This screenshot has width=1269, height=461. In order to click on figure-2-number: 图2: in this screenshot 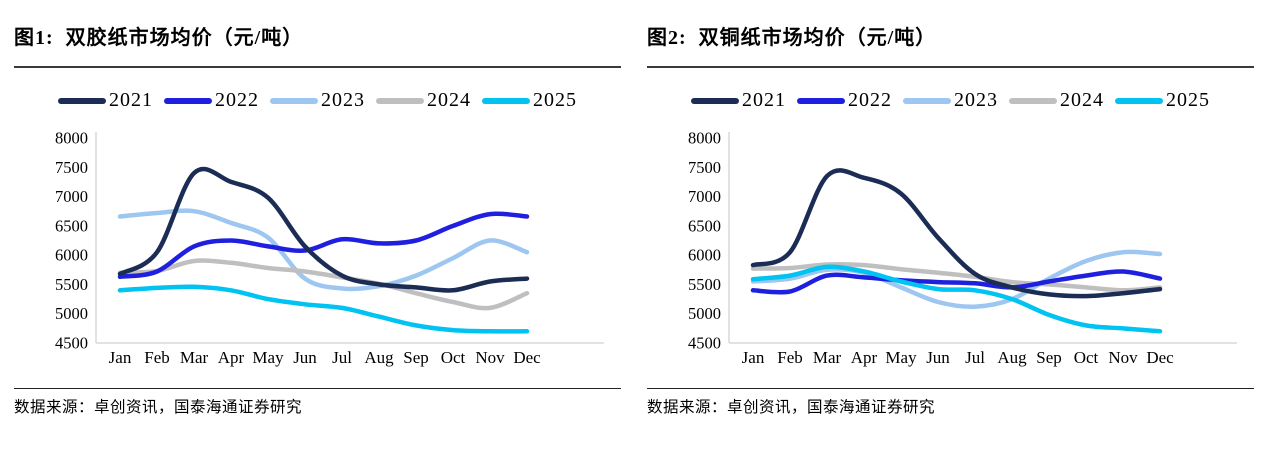, I will do `click(667, 38)`.